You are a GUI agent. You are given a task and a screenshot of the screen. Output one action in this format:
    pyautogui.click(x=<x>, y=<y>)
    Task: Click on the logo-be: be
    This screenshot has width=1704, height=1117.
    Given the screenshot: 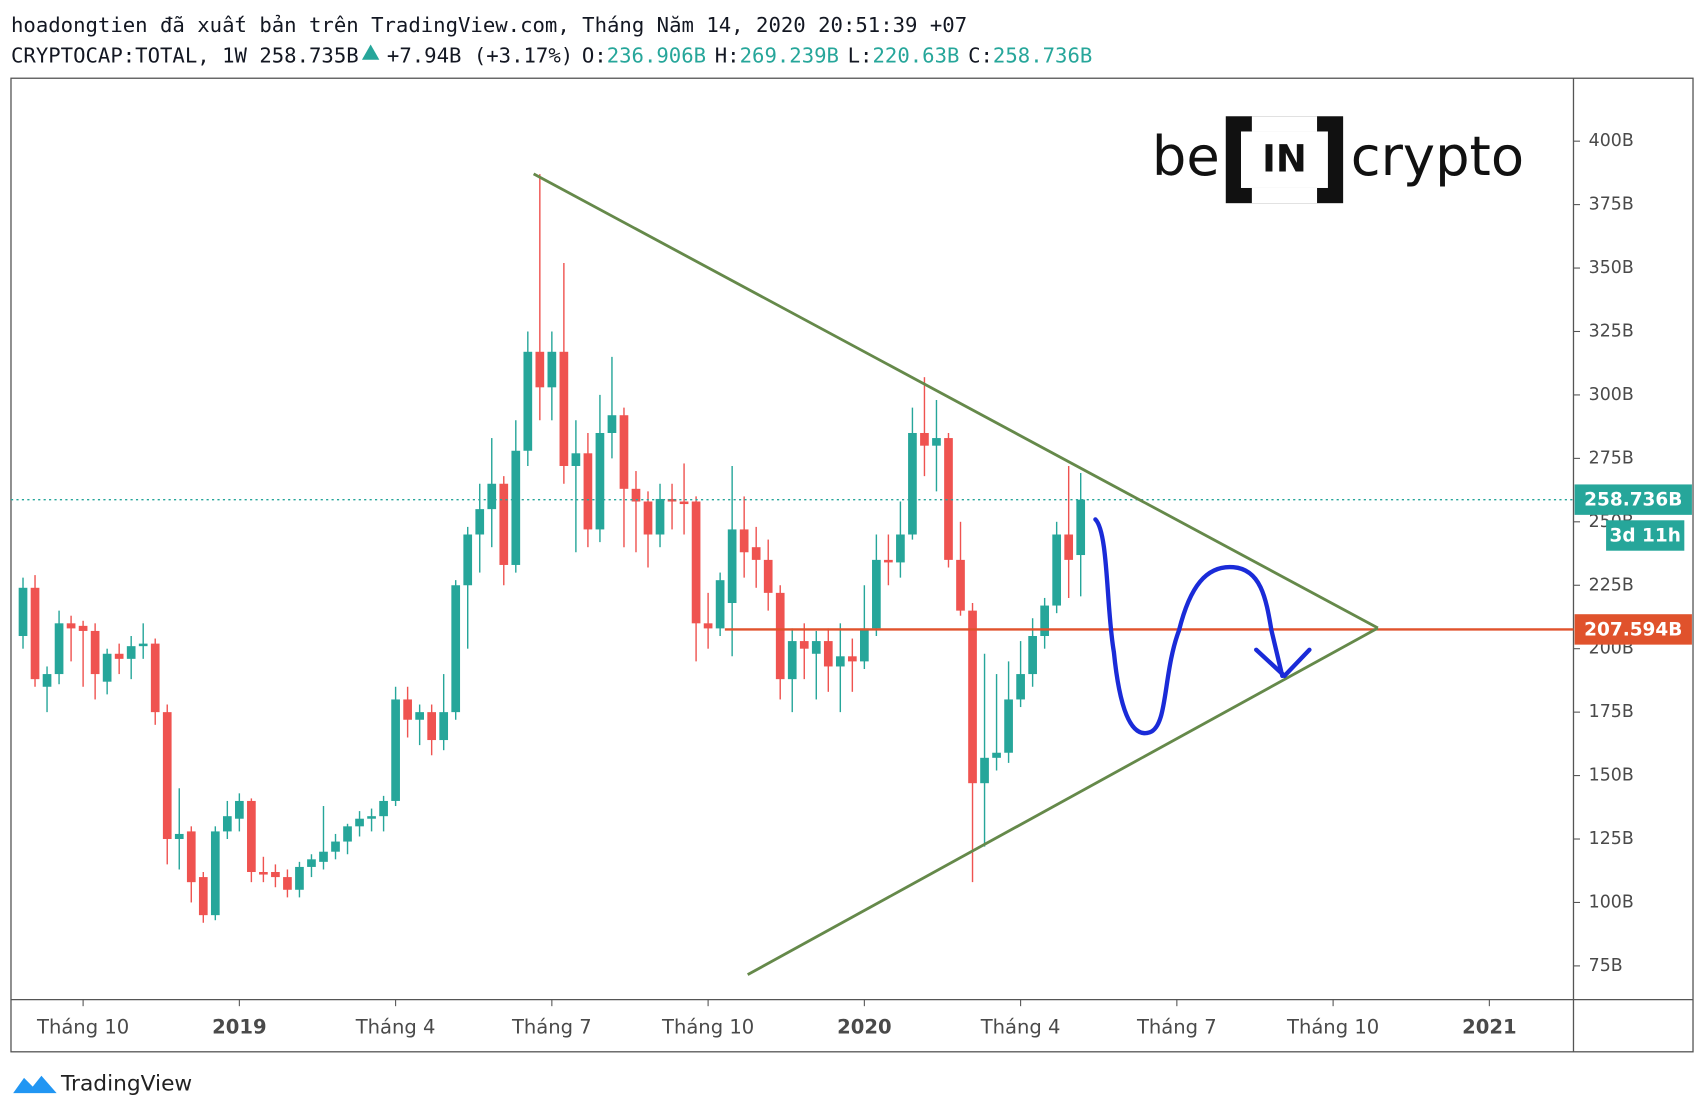 What is the action you would take?
    pyautogui.click(x=1186, y=156)
    